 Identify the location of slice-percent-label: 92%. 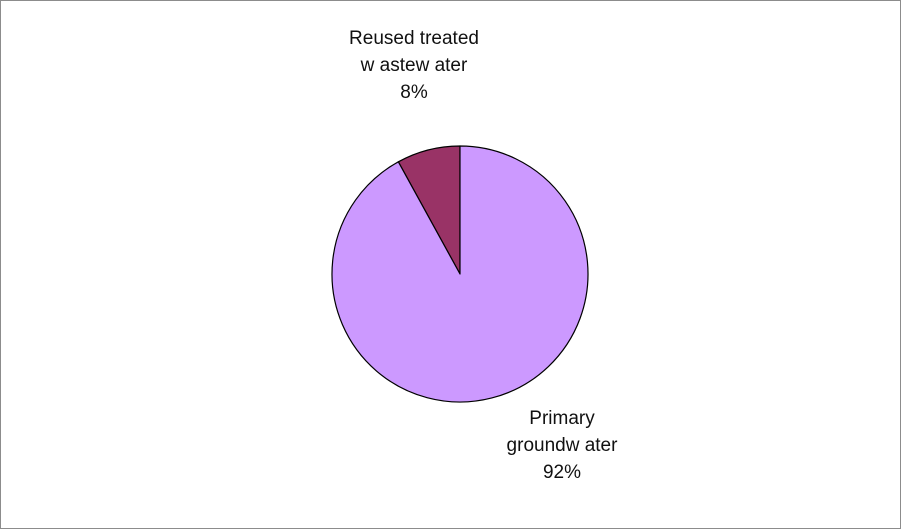
(562, 472).